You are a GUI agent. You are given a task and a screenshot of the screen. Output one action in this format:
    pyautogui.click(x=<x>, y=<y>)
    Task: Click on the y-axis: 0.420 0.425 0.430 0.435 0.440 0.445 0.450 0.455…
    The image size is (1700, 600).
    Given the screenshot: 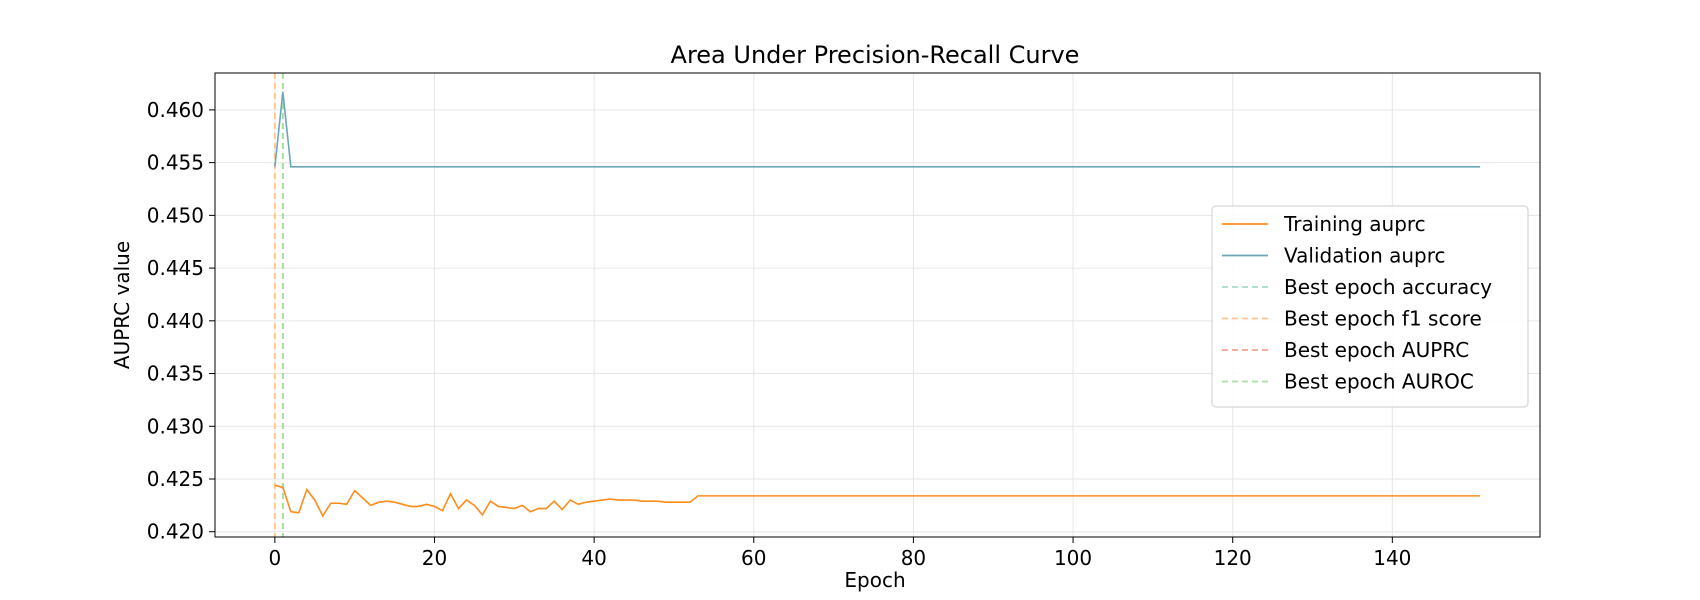 What is the action you would take?
    pyautogui.click(x=181, y=321)
    